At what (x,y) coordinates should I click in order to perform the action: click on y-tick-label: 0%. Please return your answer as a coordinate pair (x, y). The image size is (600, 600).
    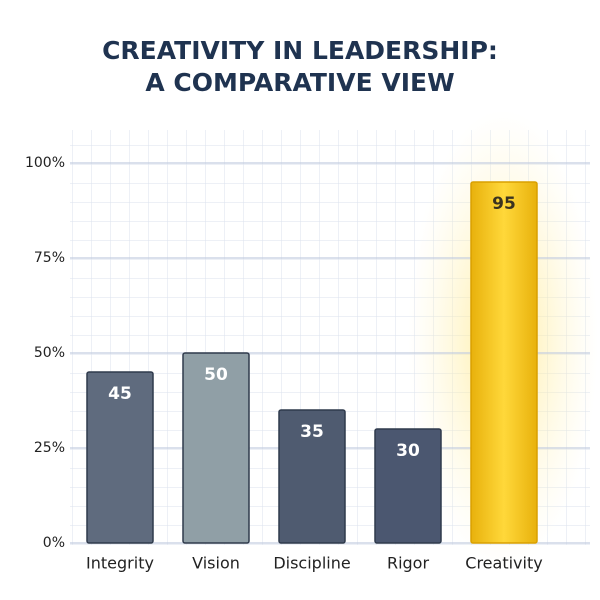
    Looking at the image, I should click on (54, 543).